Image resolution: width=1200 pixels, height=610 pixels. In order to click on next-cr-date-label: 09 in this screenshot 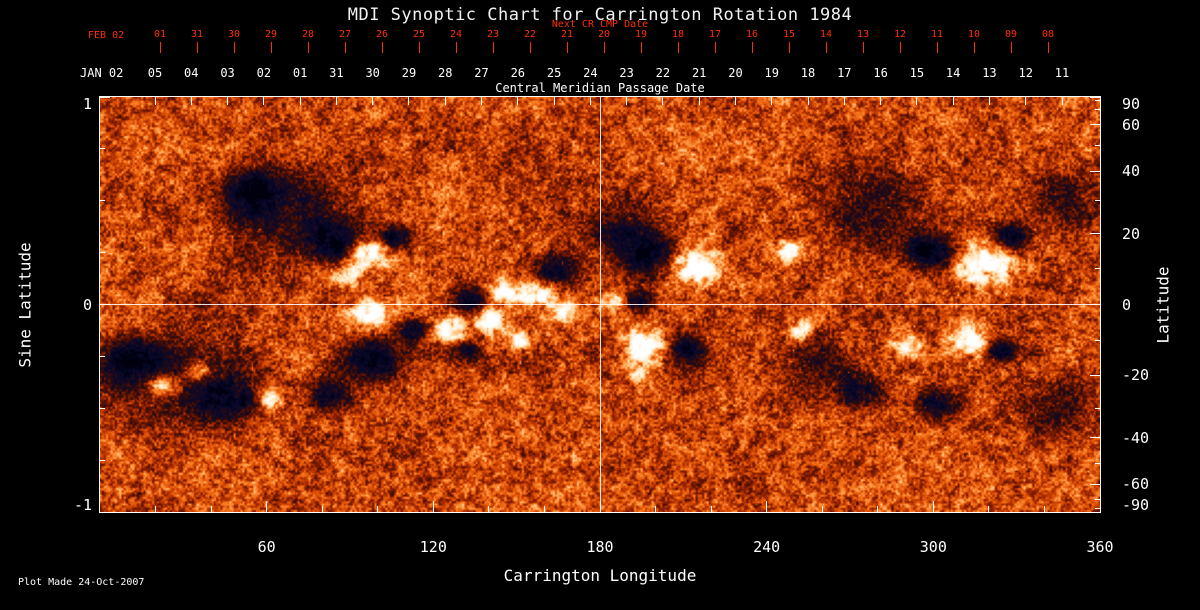, I will do `click(1011, 34)`.